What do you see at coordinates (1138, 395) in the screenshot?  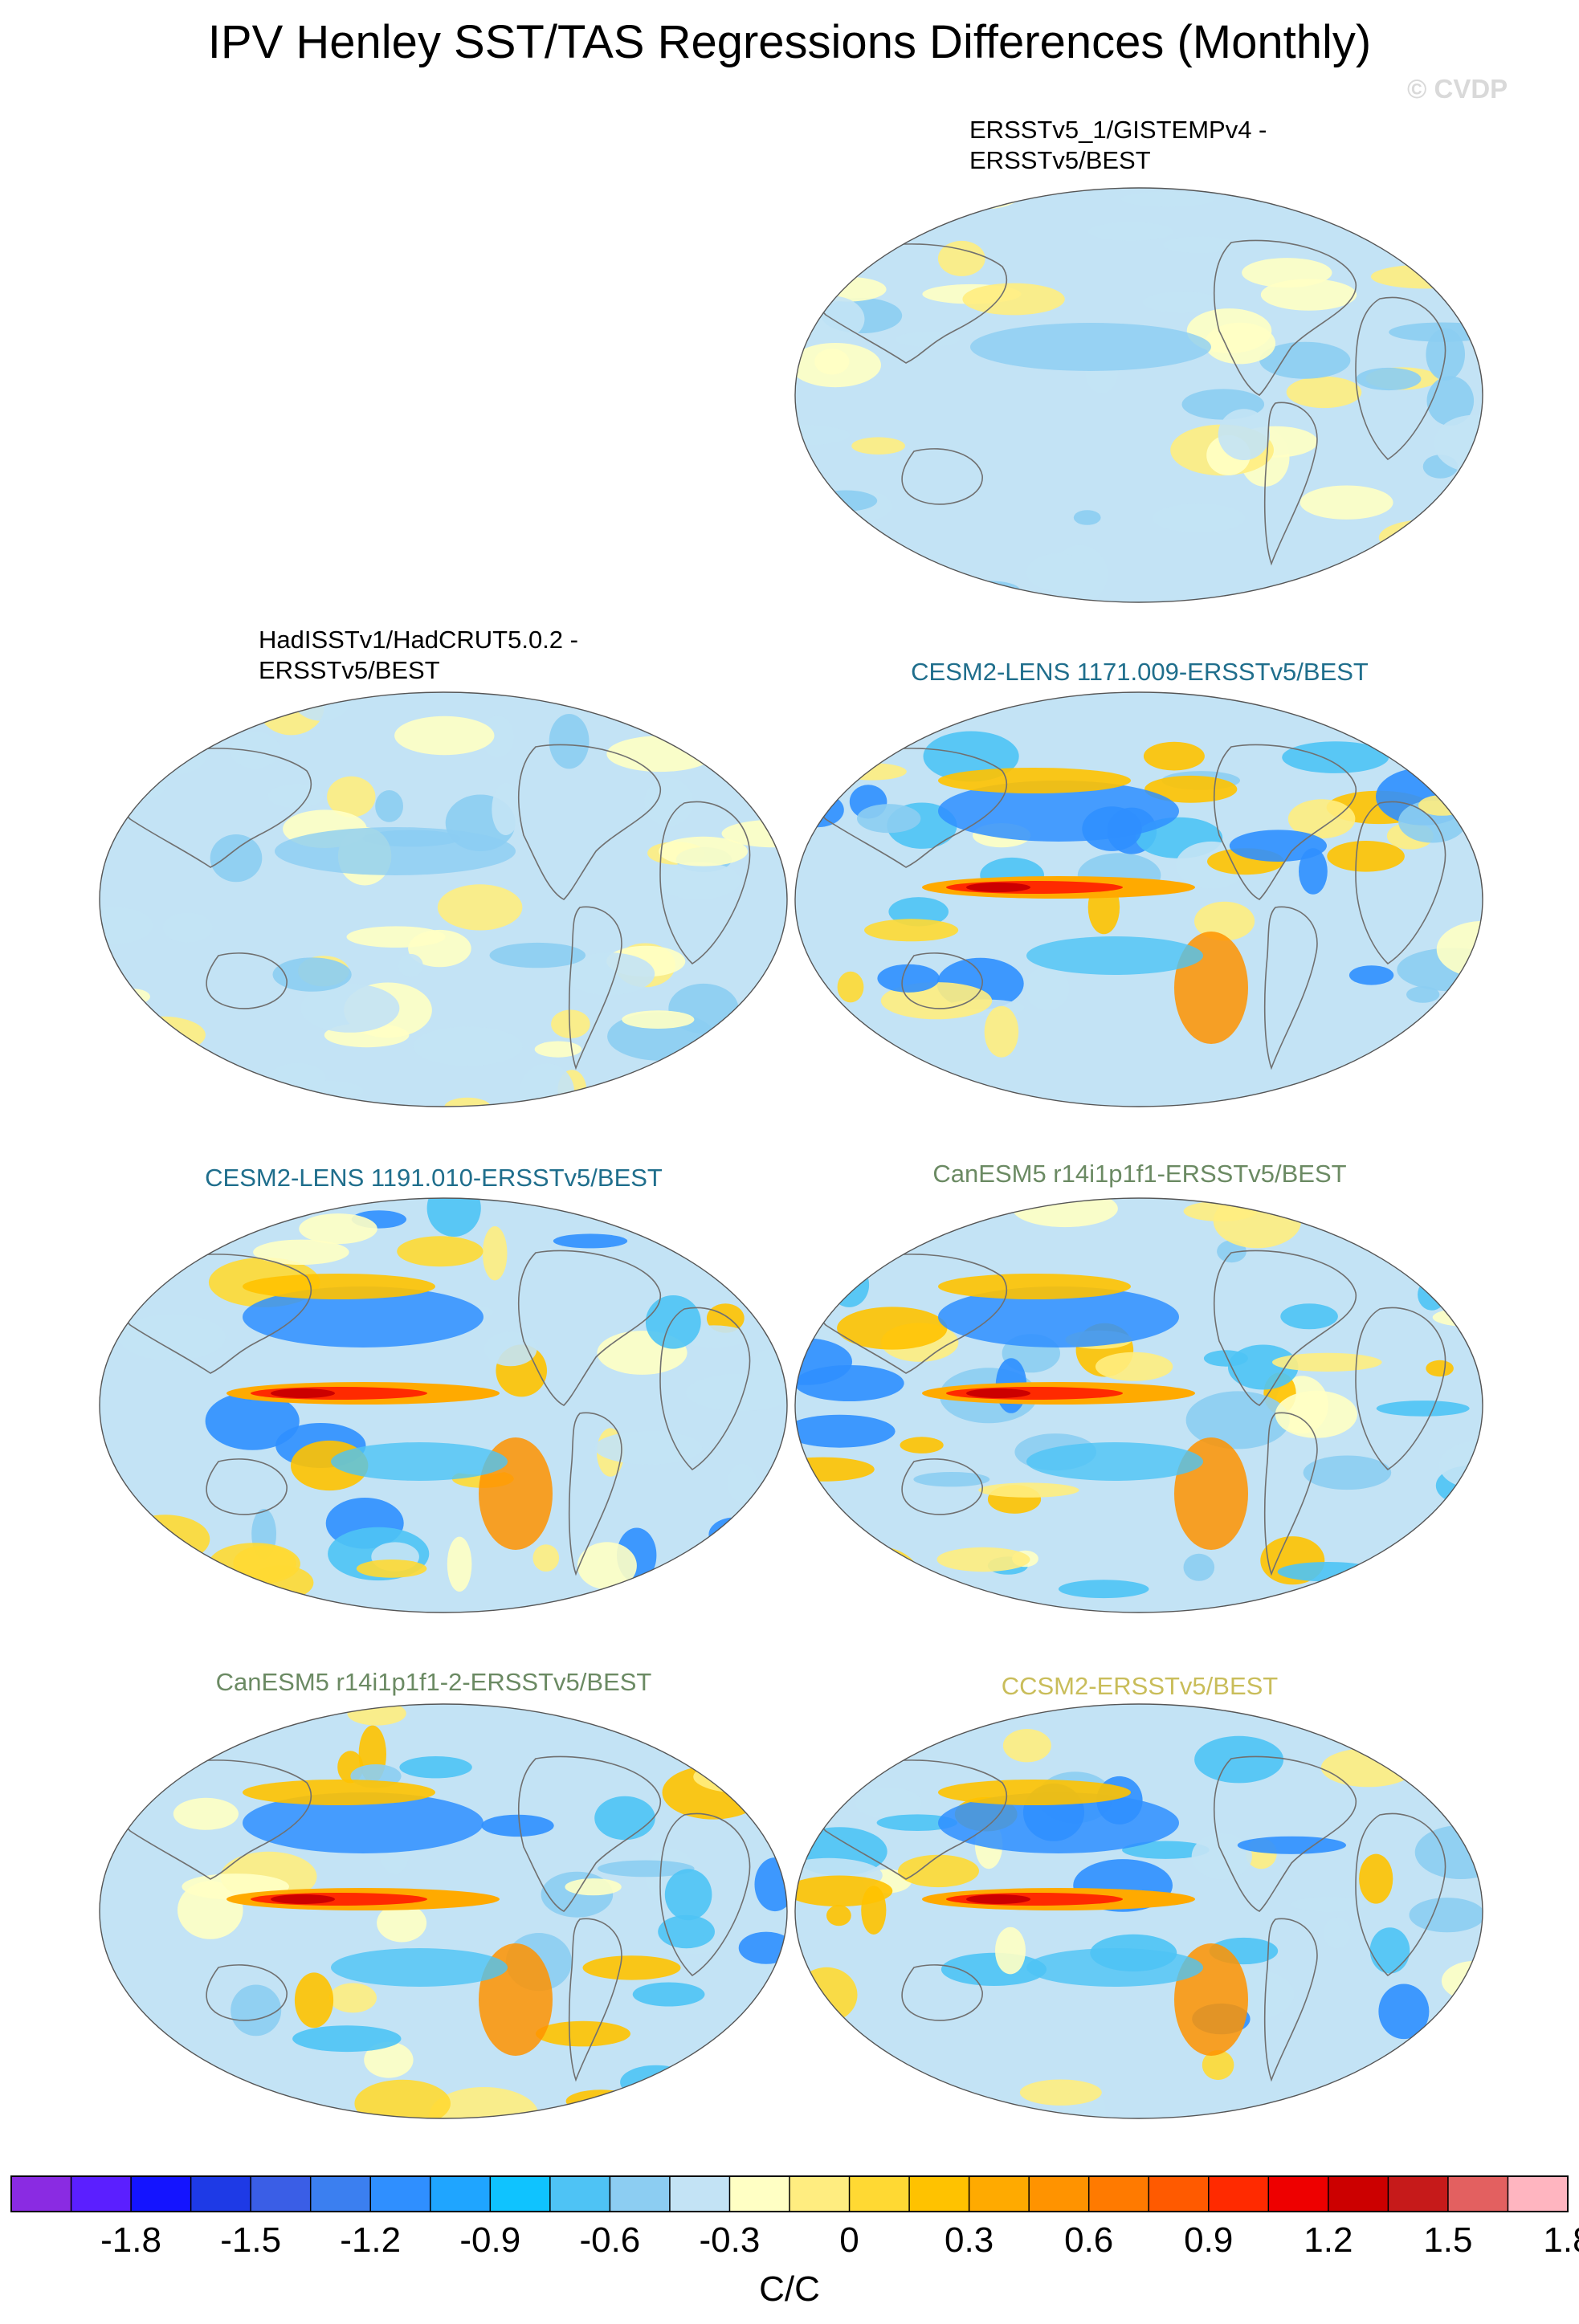 I see `map-panel-ersstv5-1-gistempv4` at bounding box center [1138, 395].